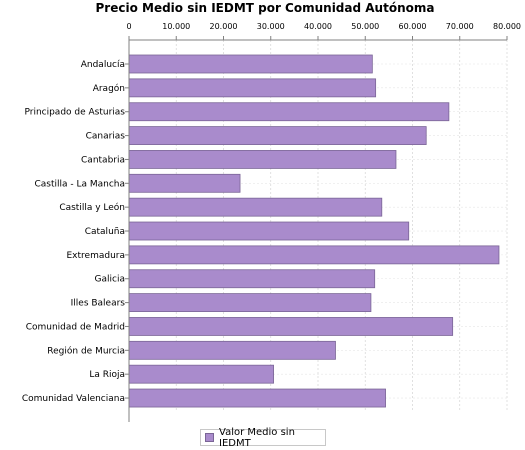  Describe the element at coordinates (86, 350) in the screenshot. I see `category-label: Región de Murcia` at that location.